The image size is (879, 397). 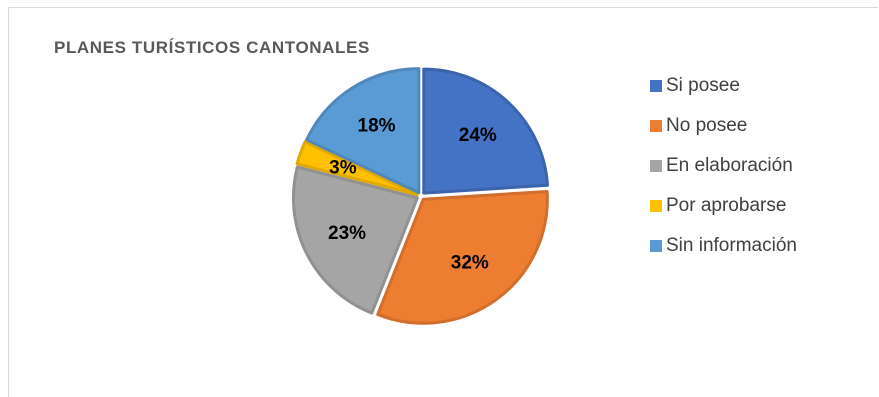 I want to click on legend-item: Por aprobarse, so click(x=723, y=206).